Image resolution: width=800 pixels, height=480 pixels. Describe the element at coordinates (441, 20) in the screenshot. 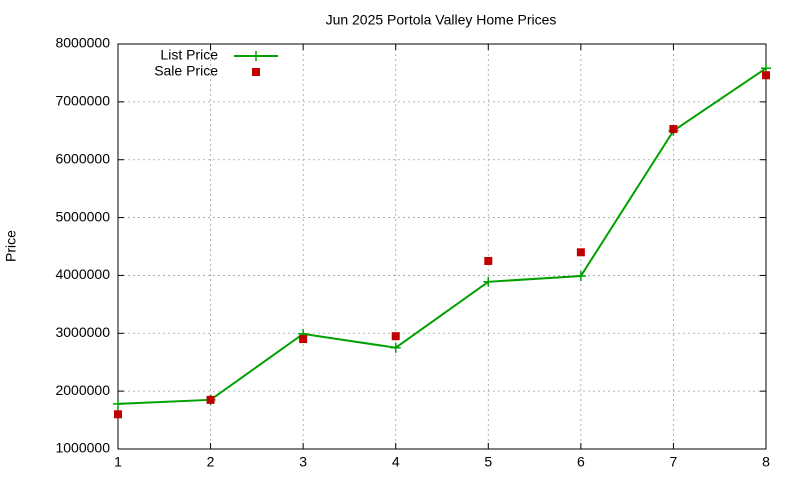

I see `chart-title: Jun 2025 Portola Valley Home Prices` at that location.